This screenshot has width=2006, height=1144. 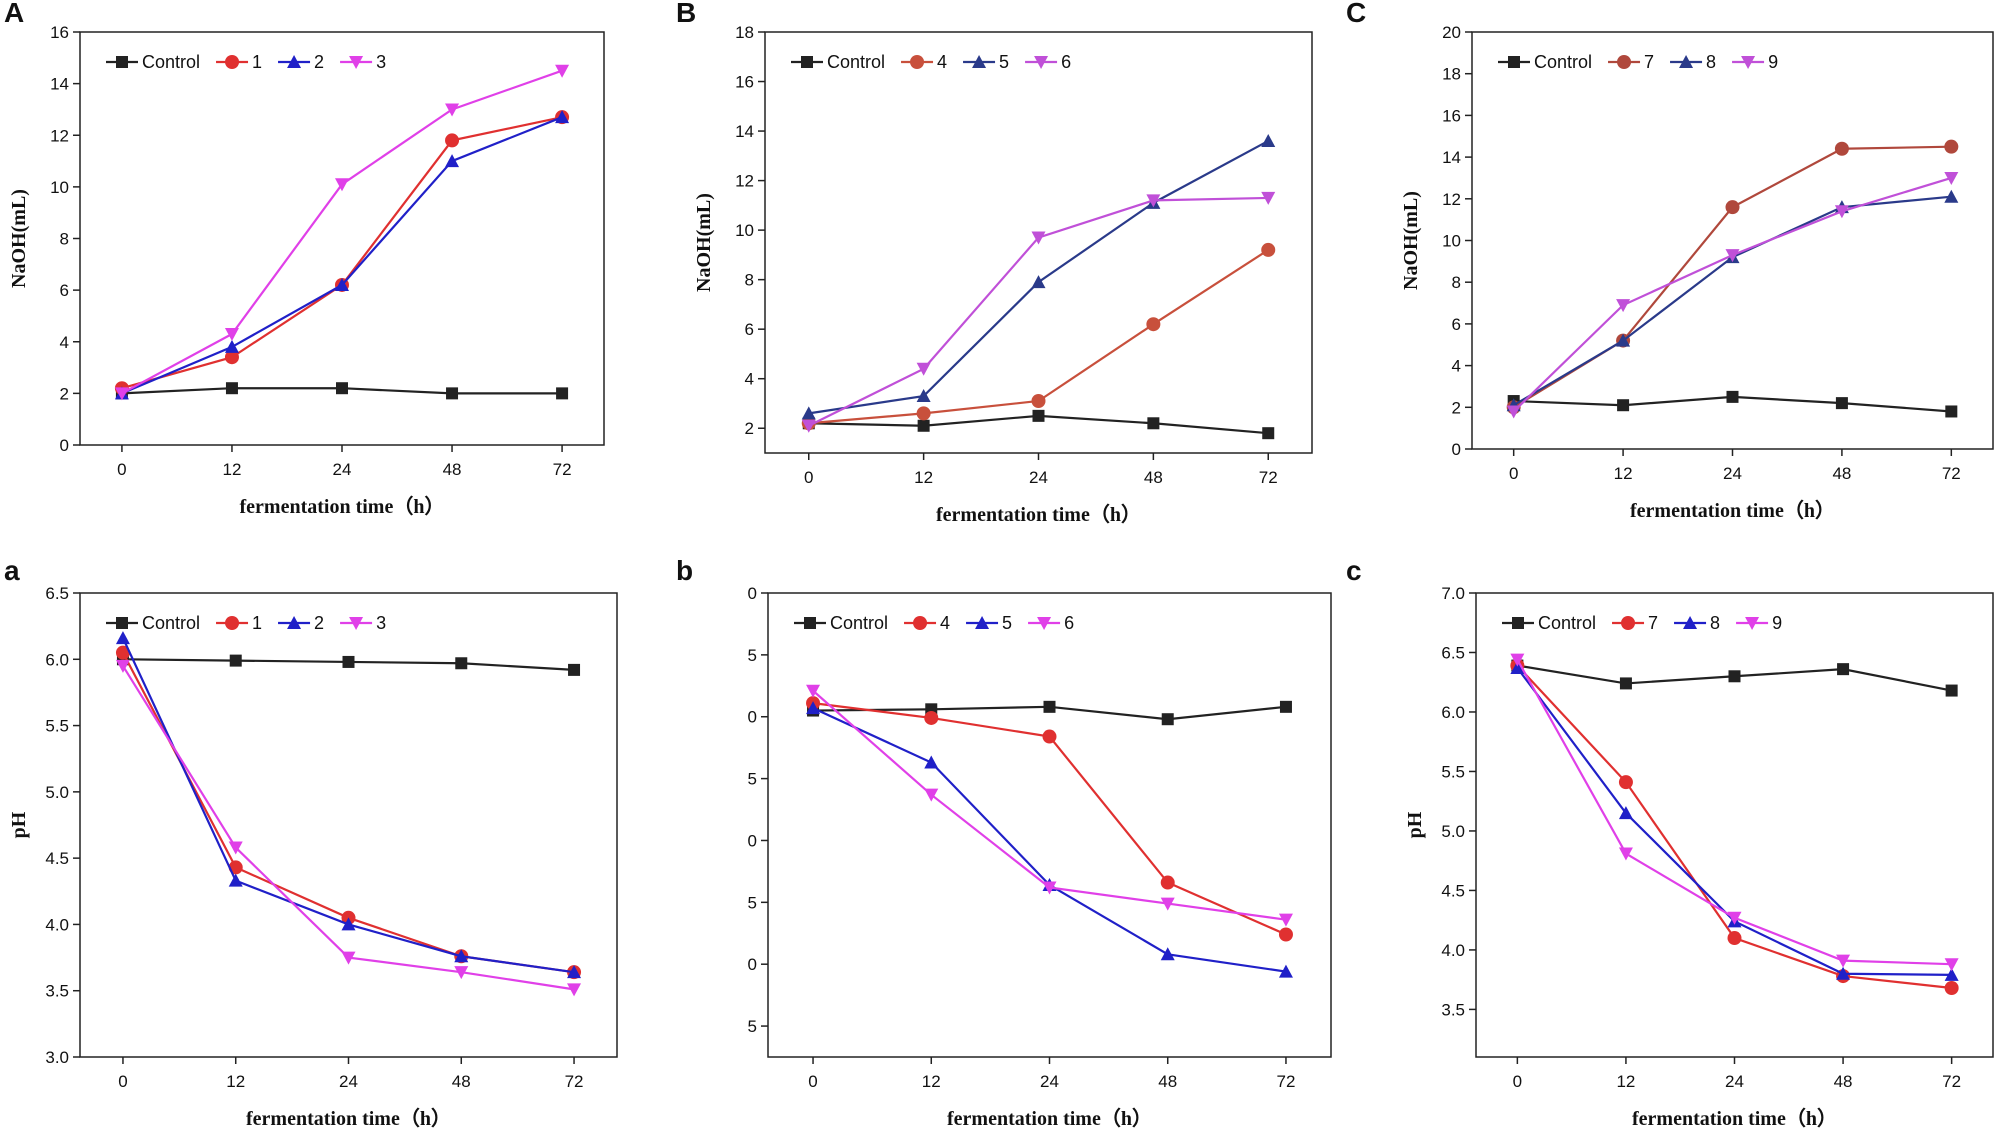 What do you see at coordinates (1649, 62) in the screenshot?
I see `legend-label: 7` at bounding box center [1649, 62].